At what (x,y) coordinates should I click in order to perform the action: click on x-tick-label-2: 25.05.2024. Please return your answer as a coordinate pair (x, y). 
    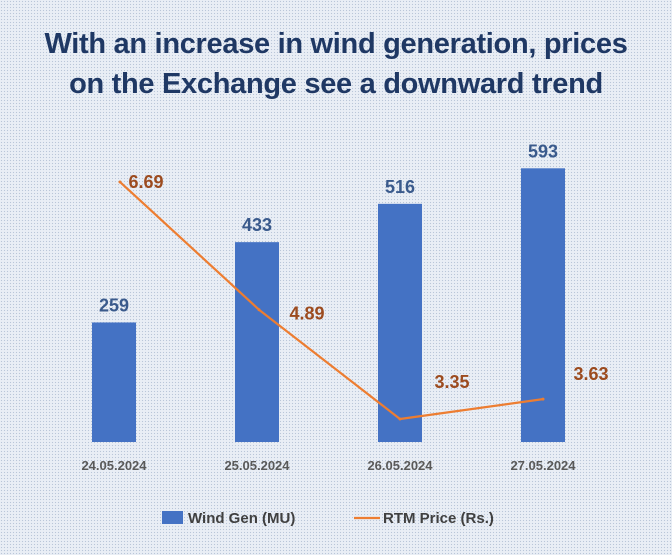
    Looking at the image, I should click on (257, 465).